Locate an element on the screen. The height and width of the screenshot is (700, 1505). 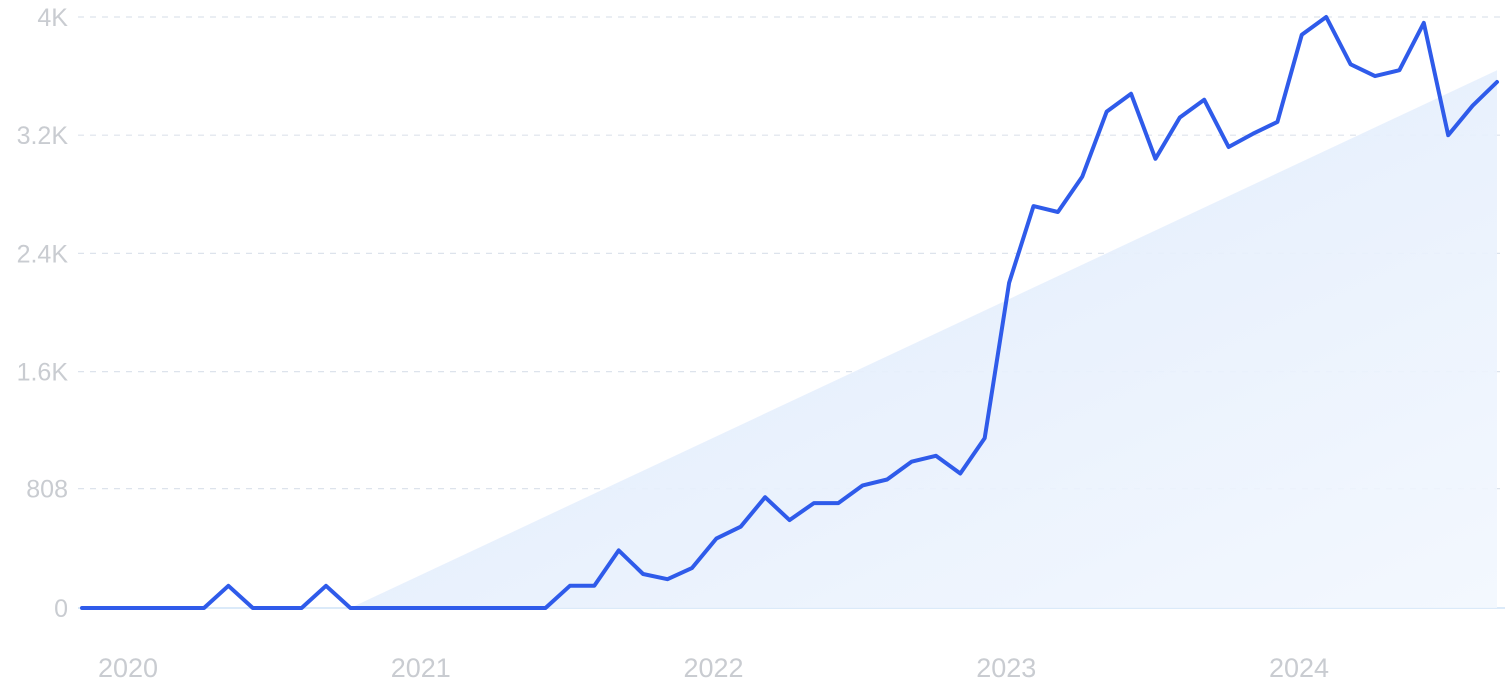
x-tick-label: 2022 is located at coordinates (713, 668).